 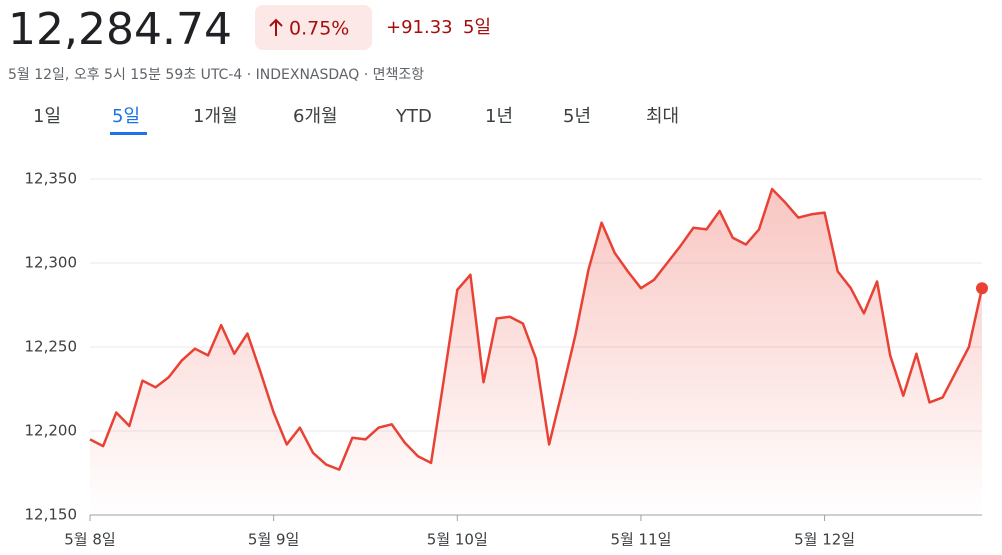 What do you see at coordinates (89, 540) in the screenshot?
I see `x-tick-label: 5월 8일` at bounding box center [89, 540].